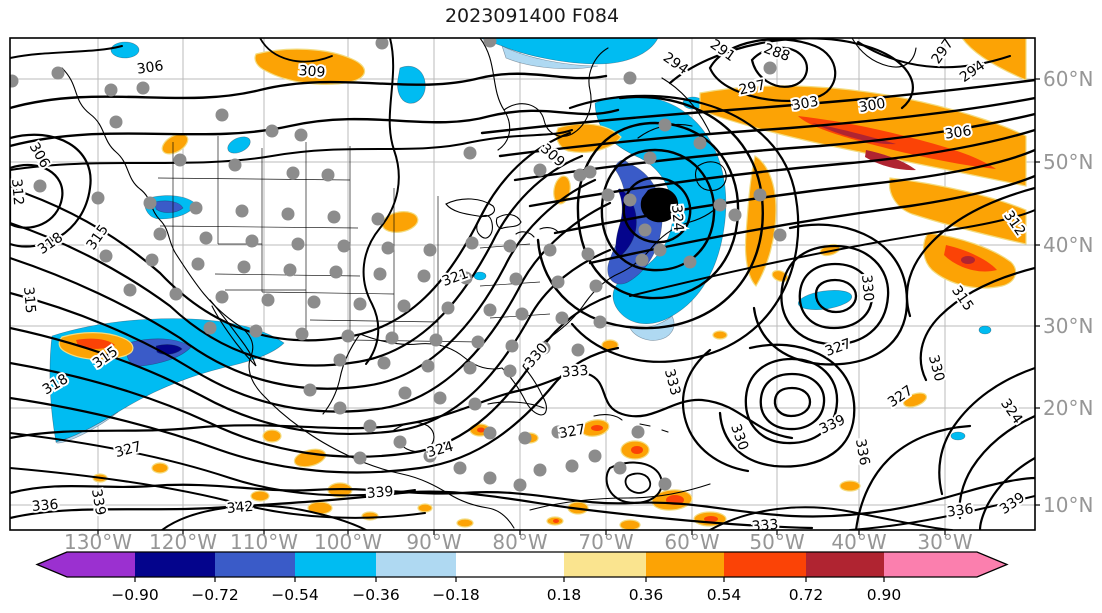 The height and width of the screenshot is (613, 1102). I want to click on colorbar-tick-label: 0.18, so click(564, 595).